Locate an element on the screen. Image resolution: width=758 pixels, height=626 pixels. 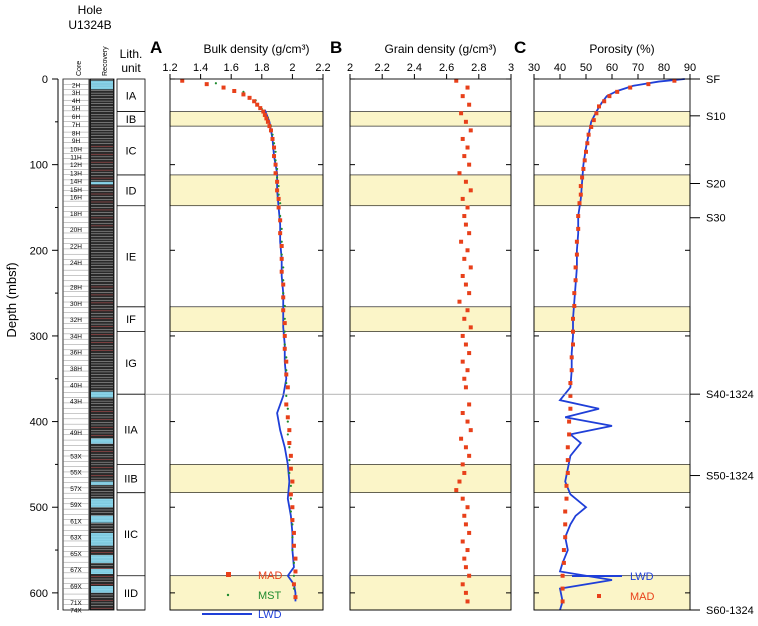
lith-unit-label: IA is located at coordinates (131, 96).